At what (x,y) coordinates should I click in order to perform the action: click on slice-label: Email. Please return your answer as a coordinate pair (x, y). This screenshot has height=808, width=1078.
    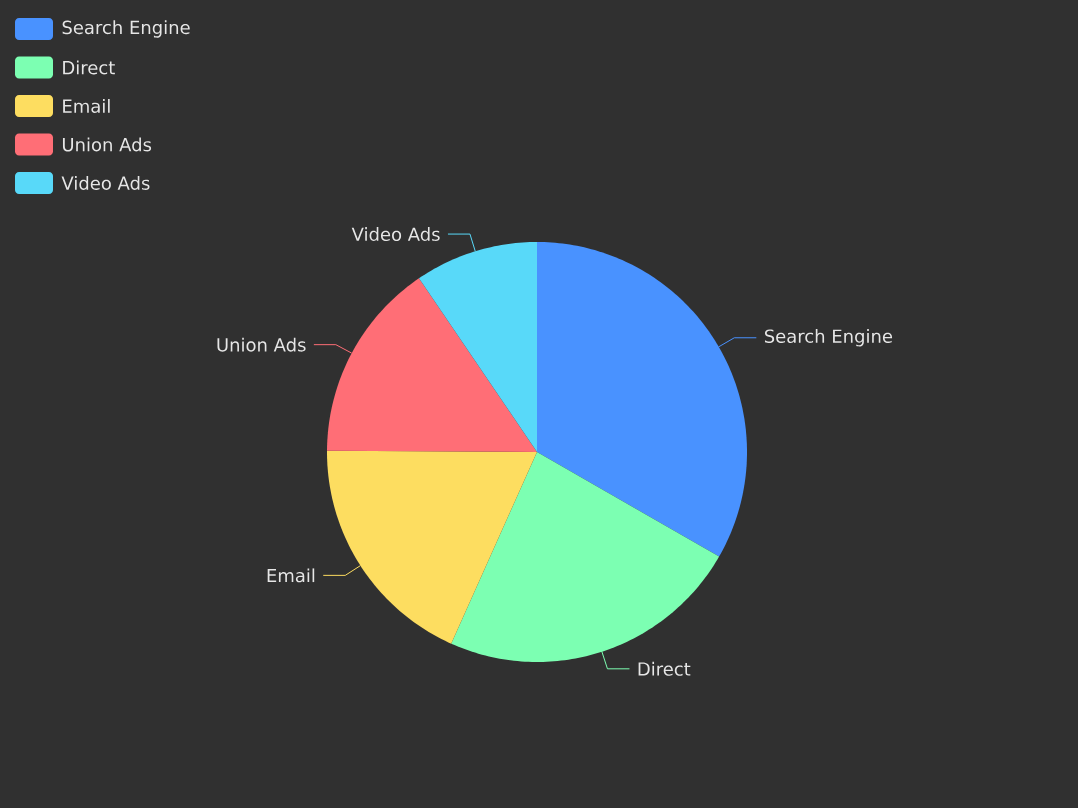
    Looking at the image, I should click on (291, 575).